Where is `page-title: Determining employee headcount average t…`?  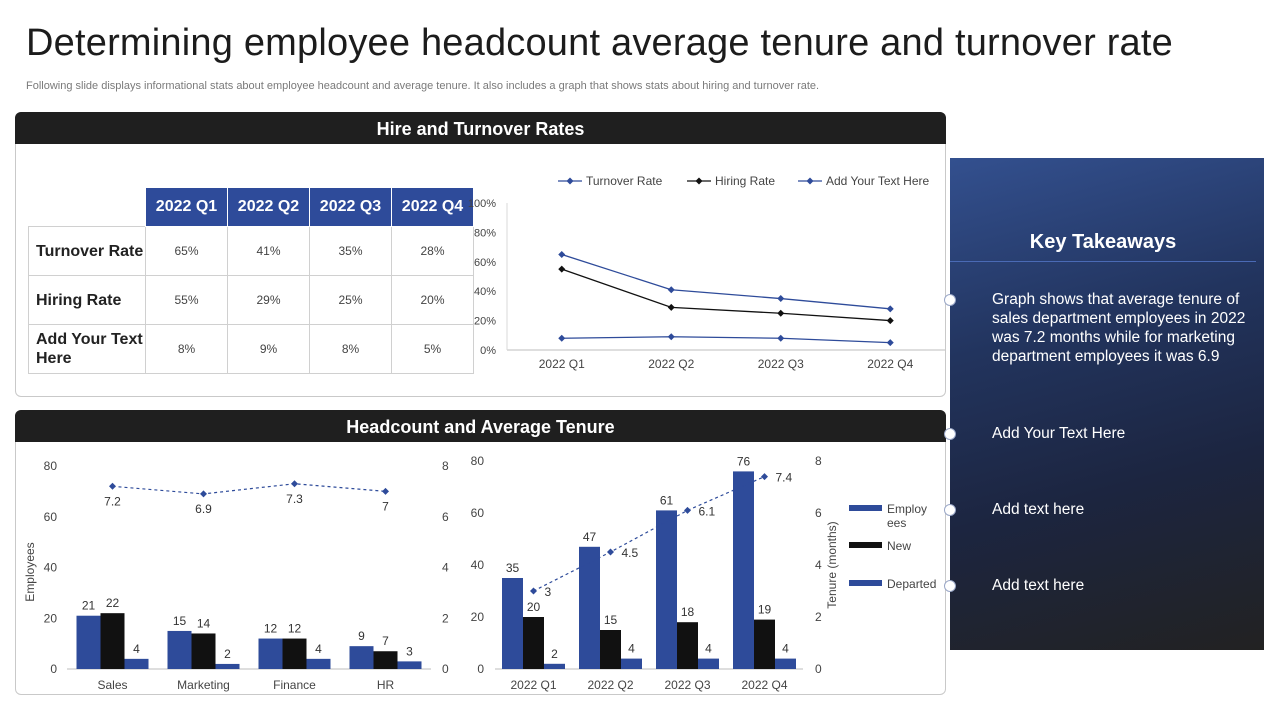 page-title: Determining employee headcount average t… is located at coordinates (599, 43).